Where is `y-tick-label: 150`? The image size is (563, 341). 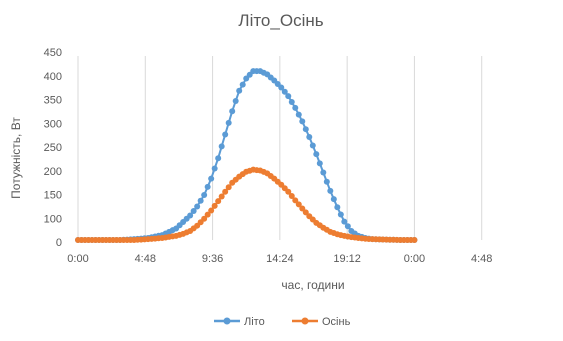
y-tick-label: 150 is located at coordinates (53, 196).